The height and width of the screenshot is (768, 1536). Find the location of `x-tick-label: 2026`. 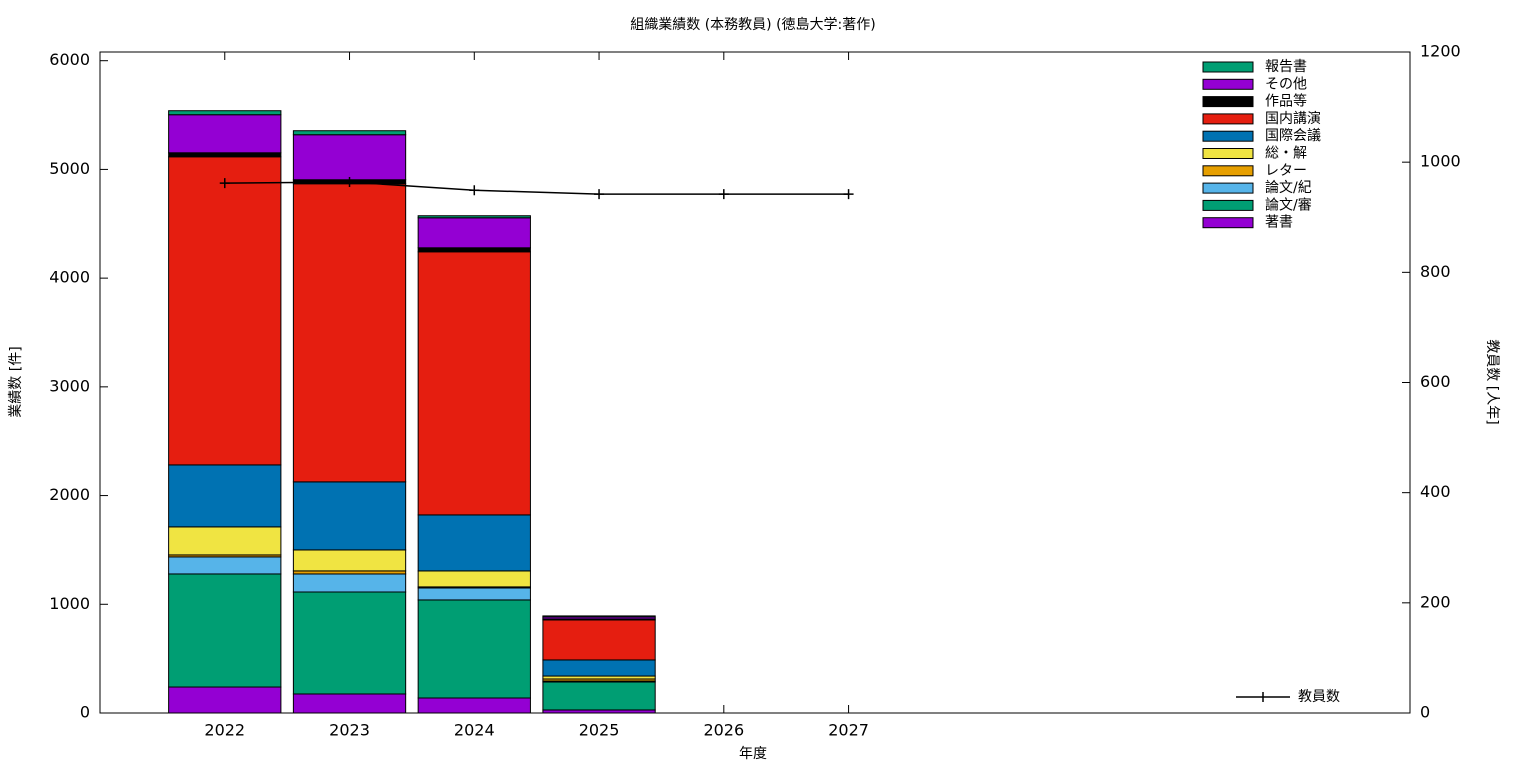

x-tick-label: 2026 is located at coordinates (723, 730).